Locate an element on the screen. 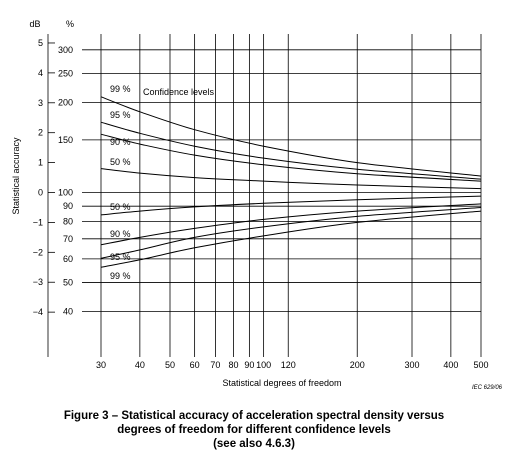 The width and height of the screenshot is (508, 459). y-axis-title: Statistical accuracy is located at coordinates (16, 176).